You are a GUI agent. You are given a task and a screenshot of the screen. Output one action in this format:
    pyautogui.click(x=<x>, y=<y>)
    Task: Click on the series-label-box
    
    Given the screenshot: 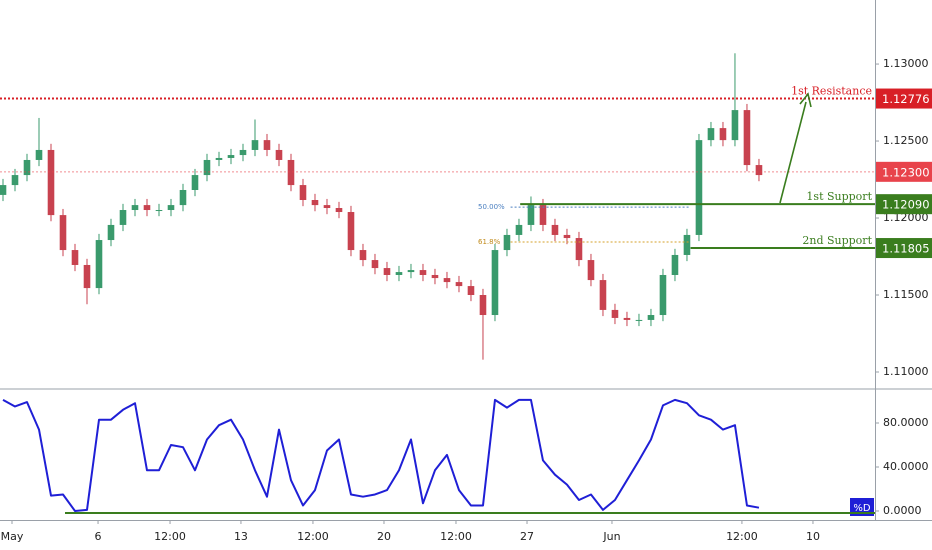 What is the action you would take?
    pyautogui.click(x=862, y=507)
    